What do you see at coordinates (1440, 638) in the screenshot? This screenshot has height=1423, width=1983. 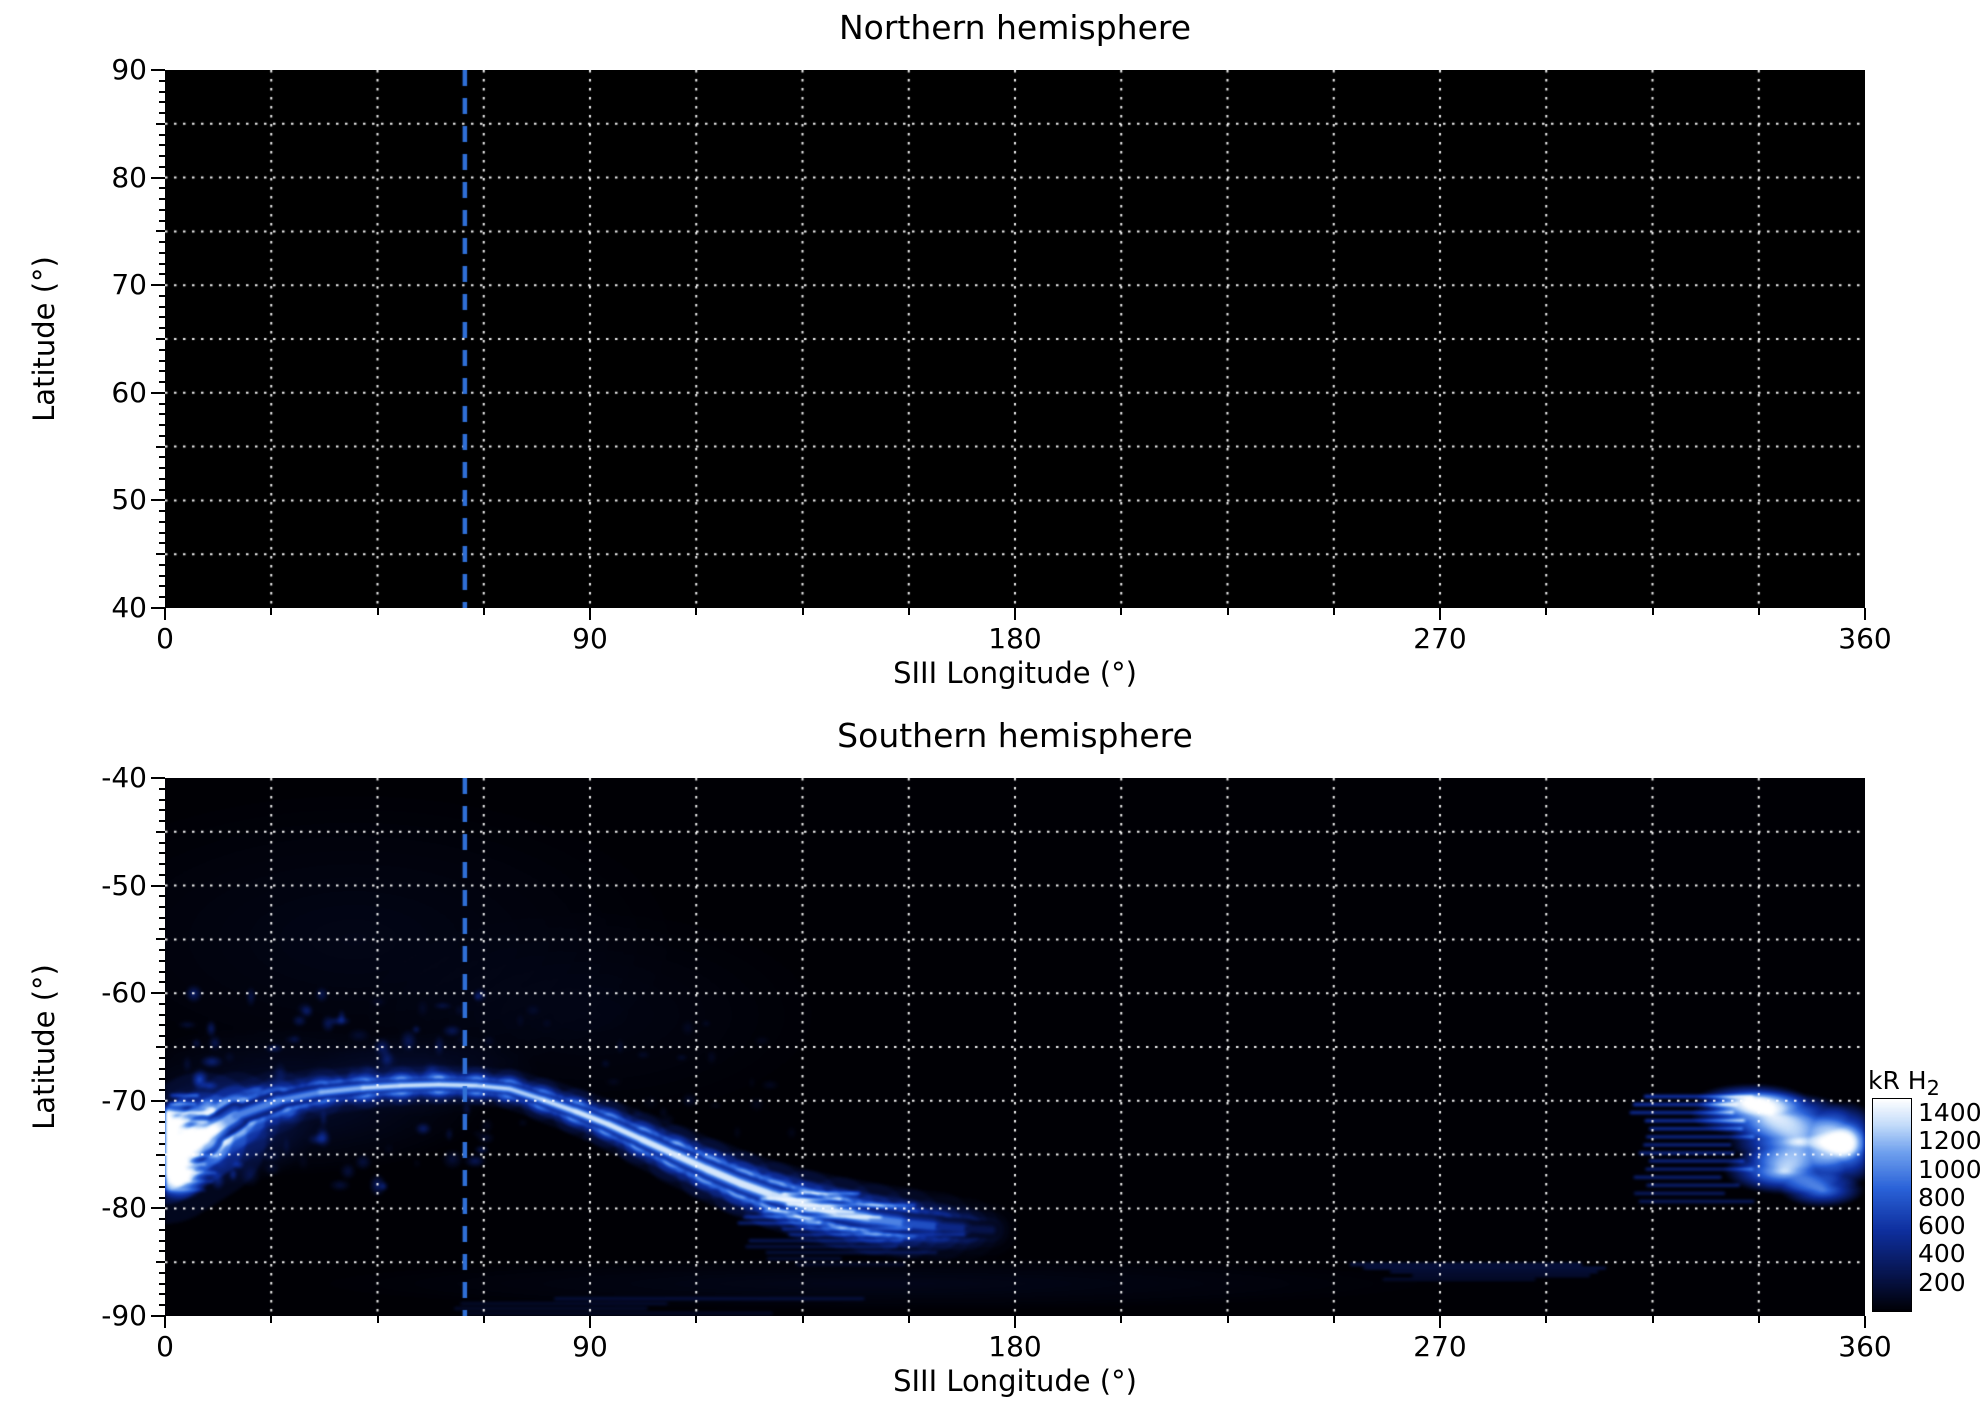 I see `x-tick-label: 270` at bounding box center [1440, 638].